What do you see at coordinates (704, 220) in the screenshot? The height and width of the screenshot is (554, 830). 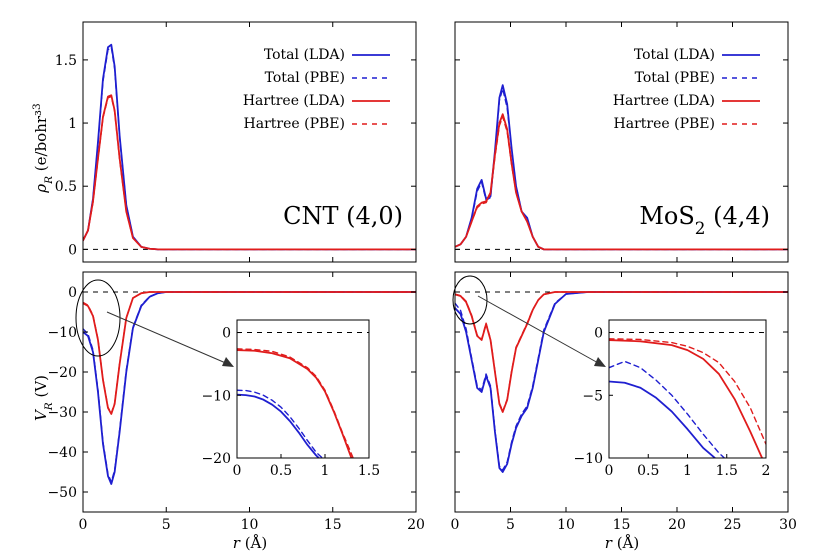 I see `mos2-label: MoS2 (4,4)` at bounding box center [704, 220].